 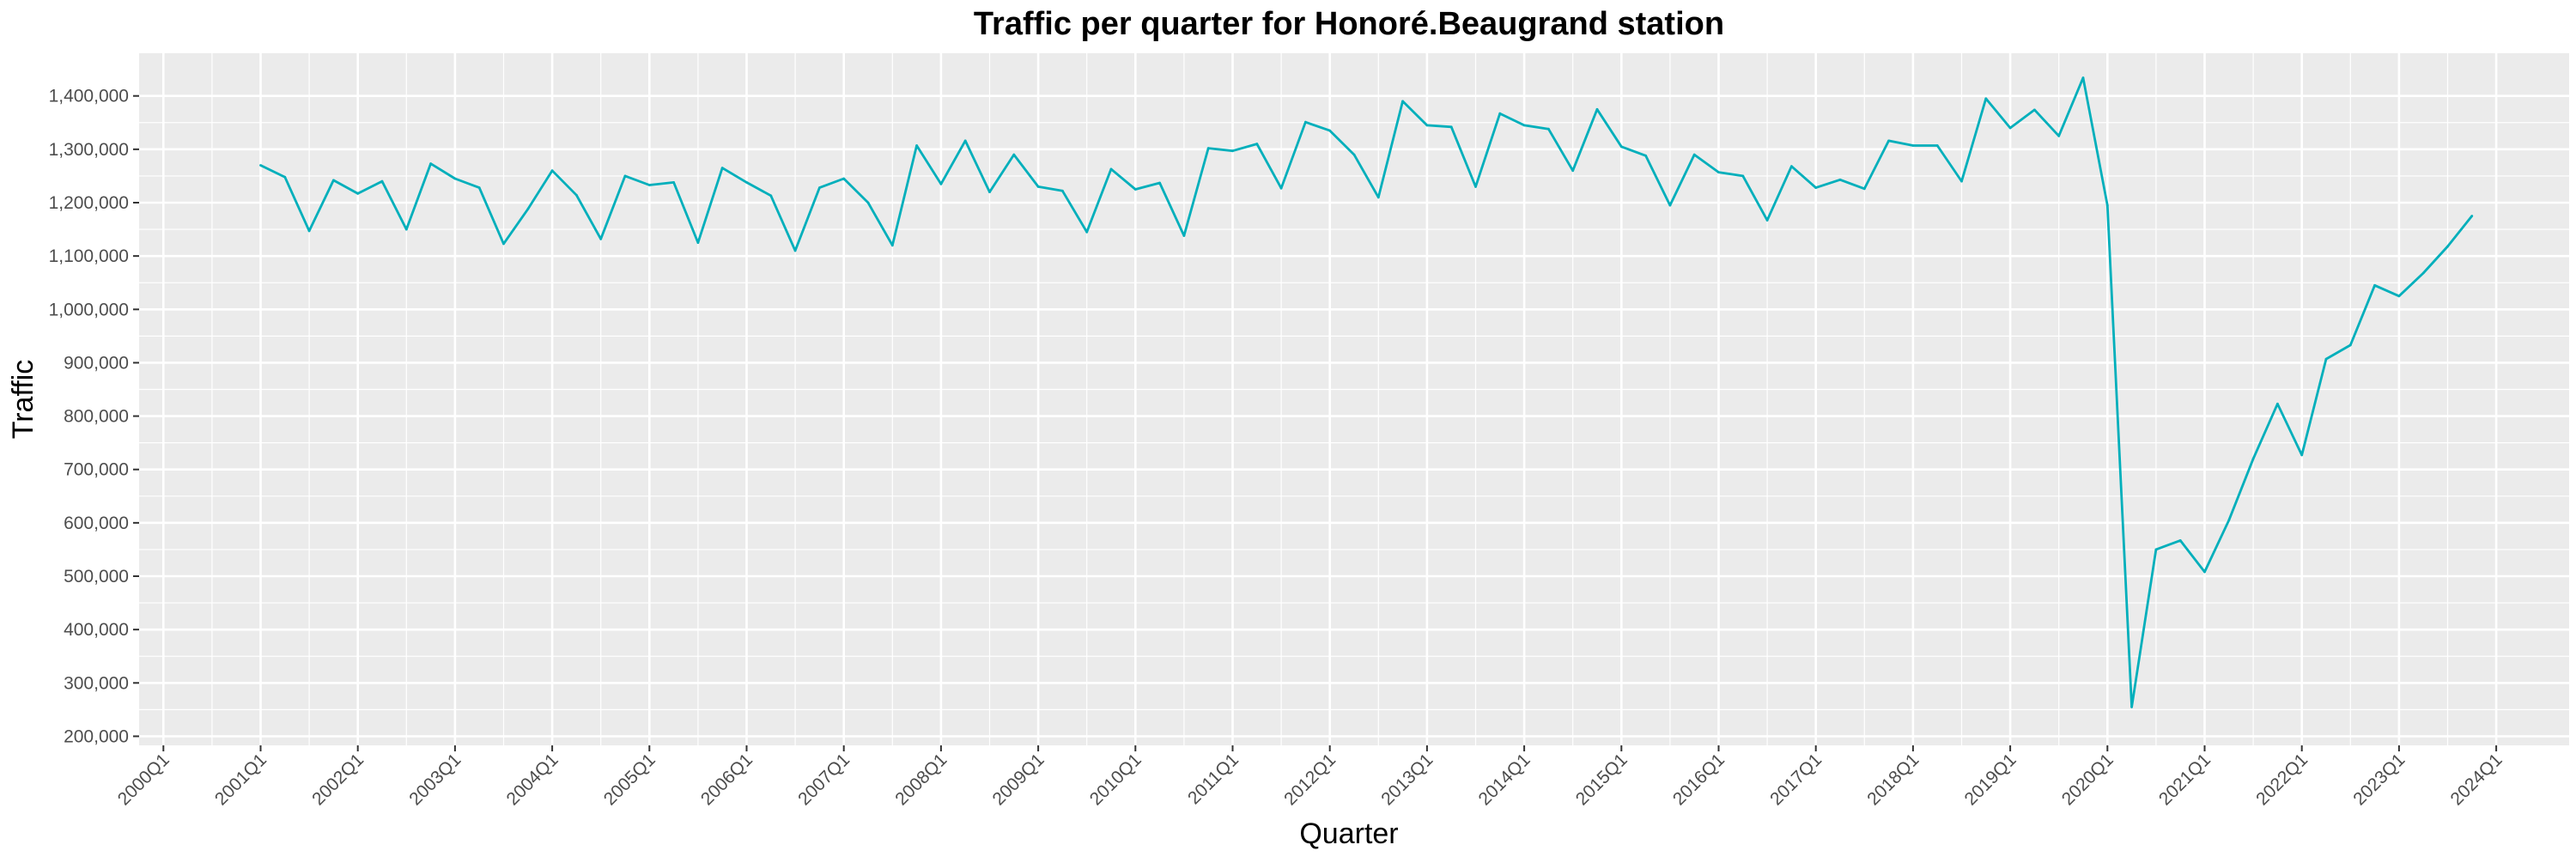 I want to click on x-tick-label: 2007Q1, so click(x=824, y=780).